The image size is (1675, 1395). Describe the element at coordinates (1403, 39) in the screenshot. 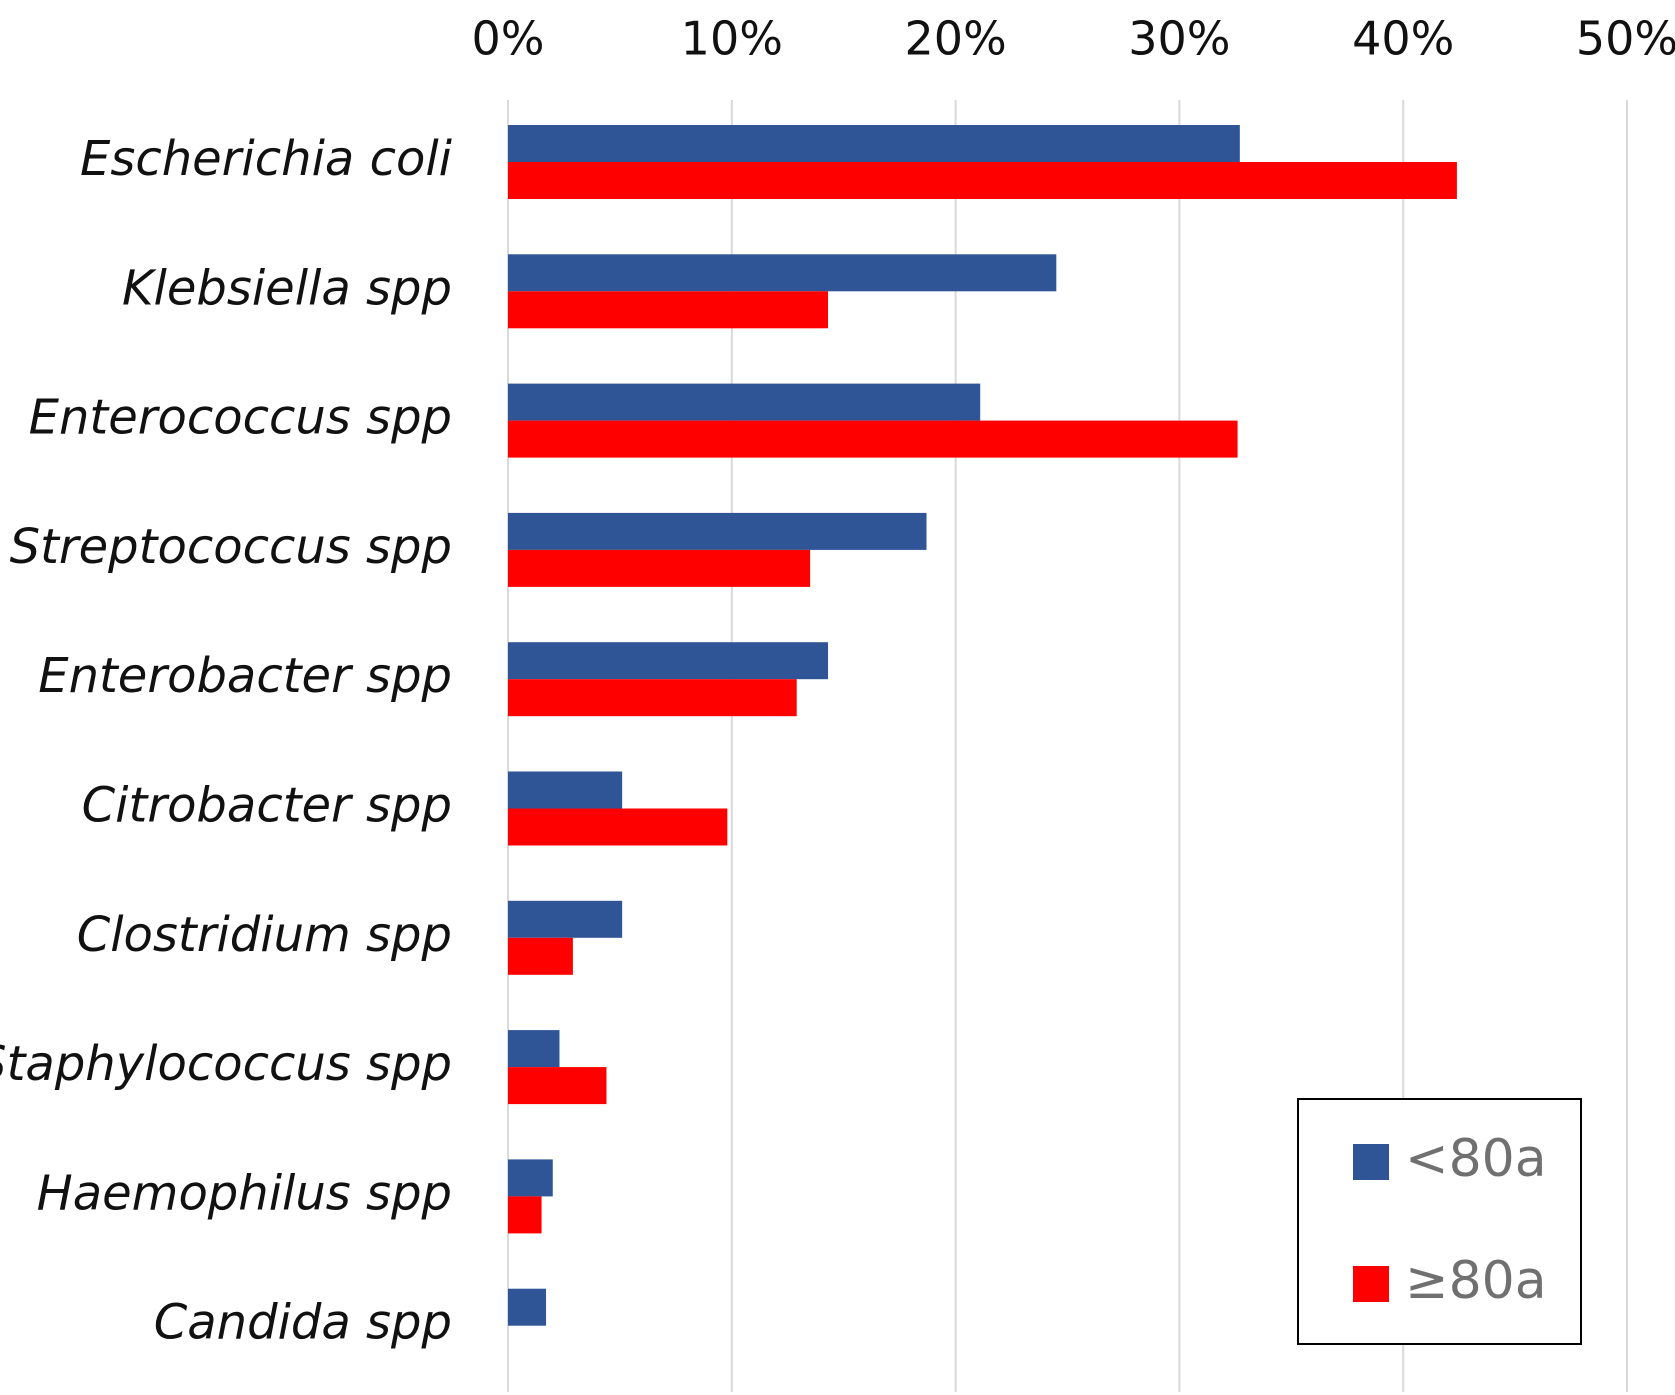

I see `x-tick-label: 40%` at that location.